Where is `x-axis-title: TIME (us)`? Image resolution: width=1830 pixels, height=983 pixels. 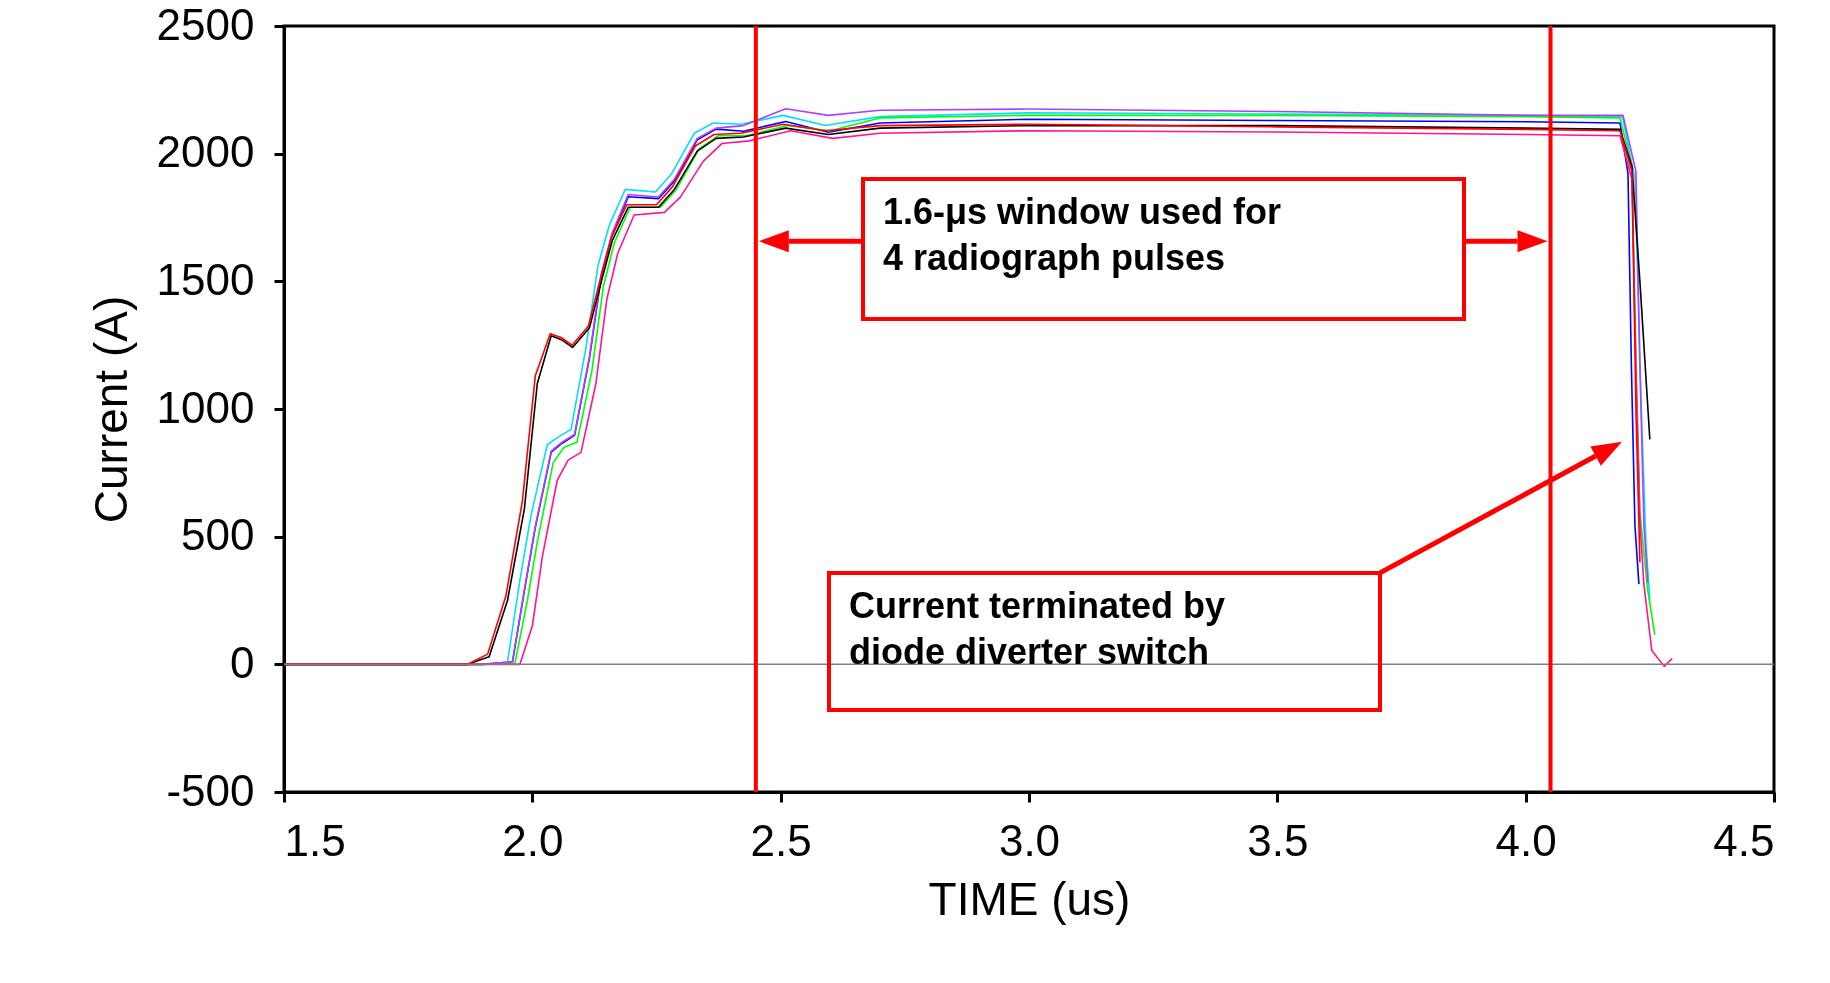 x-axis-title: TIME (us) is located at coordinates (1029, 898).